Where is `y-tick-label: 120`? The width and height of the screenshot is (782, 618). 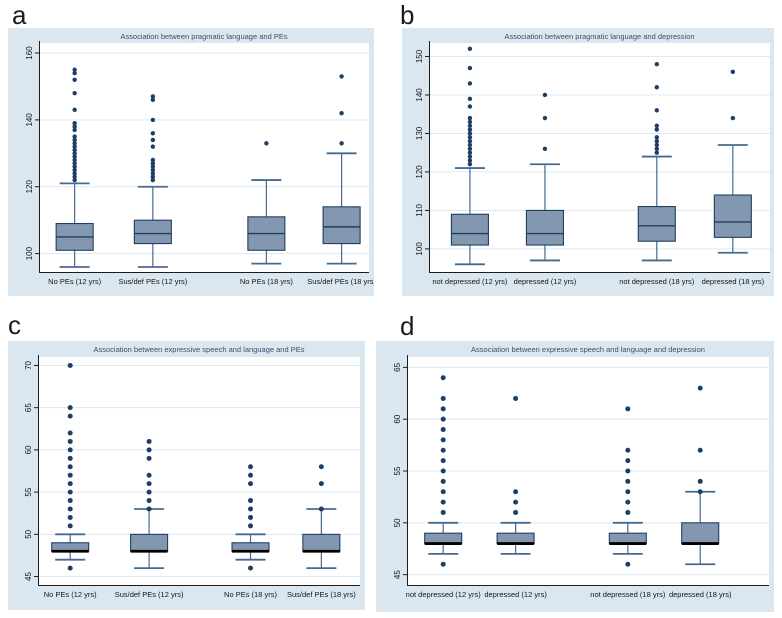
y-tick-label: 120 is located at coordinates (29, 187).